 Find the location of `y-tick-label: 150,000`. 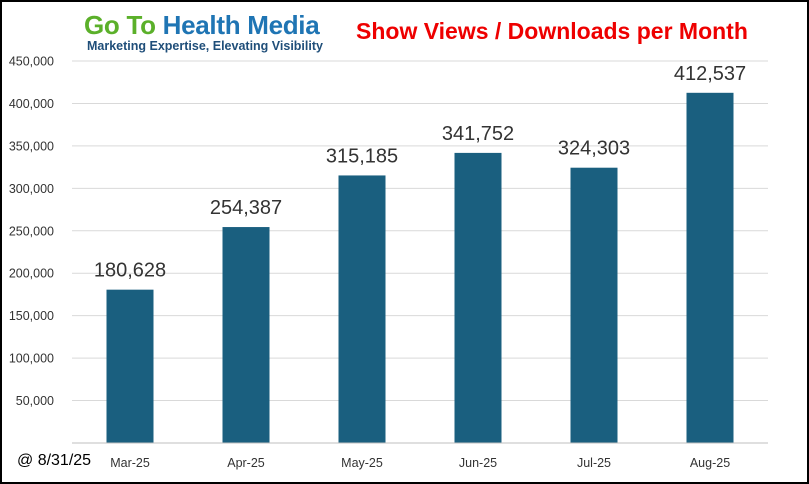

y-tick-label: 150,000 is located at coordinates (31, 316).